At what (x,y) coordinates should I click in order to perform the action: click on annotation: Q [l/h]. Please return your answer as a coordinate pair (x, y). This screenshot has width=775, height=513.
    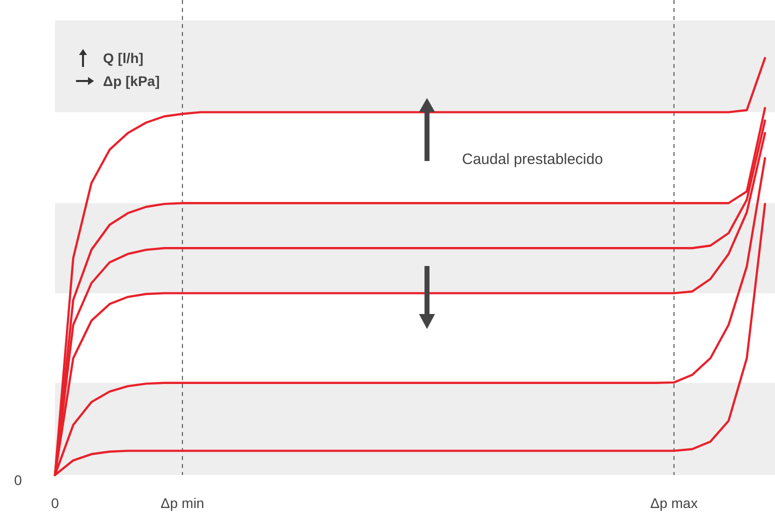
    Looking at the image, I should click on (123, 58).